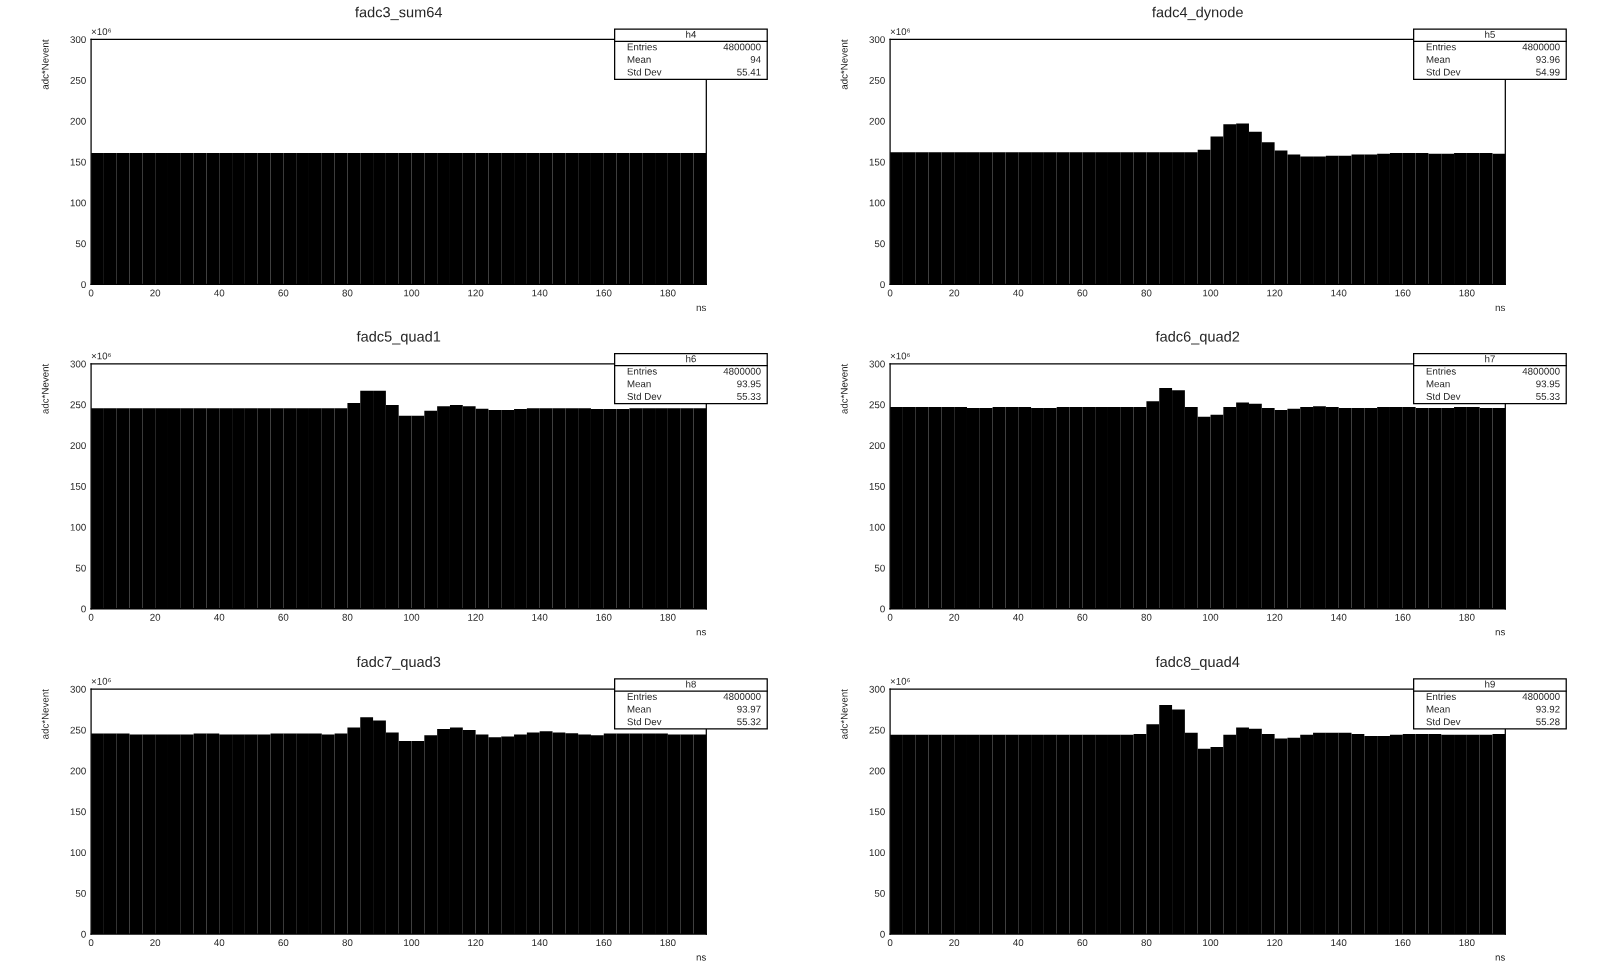  What do you see at coordinates (399, 13) in the screenshot?
I see `chart-title: fadc3_sum64` at bounding box center [399, 13].